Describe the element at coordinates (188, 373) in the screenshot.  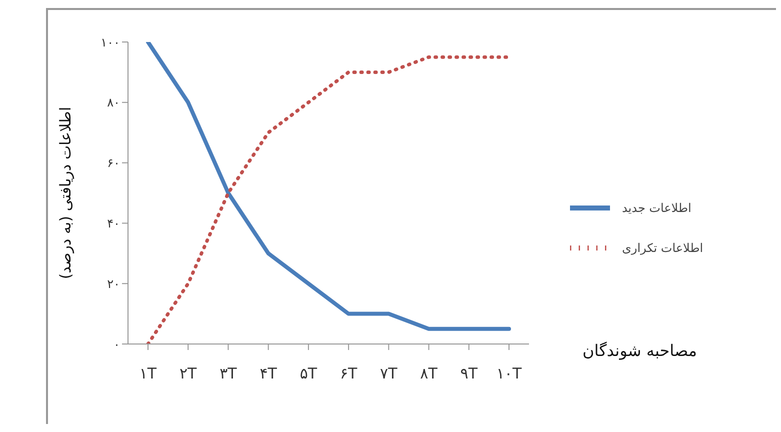
I see `x-tick-label: ۲T` at that location.